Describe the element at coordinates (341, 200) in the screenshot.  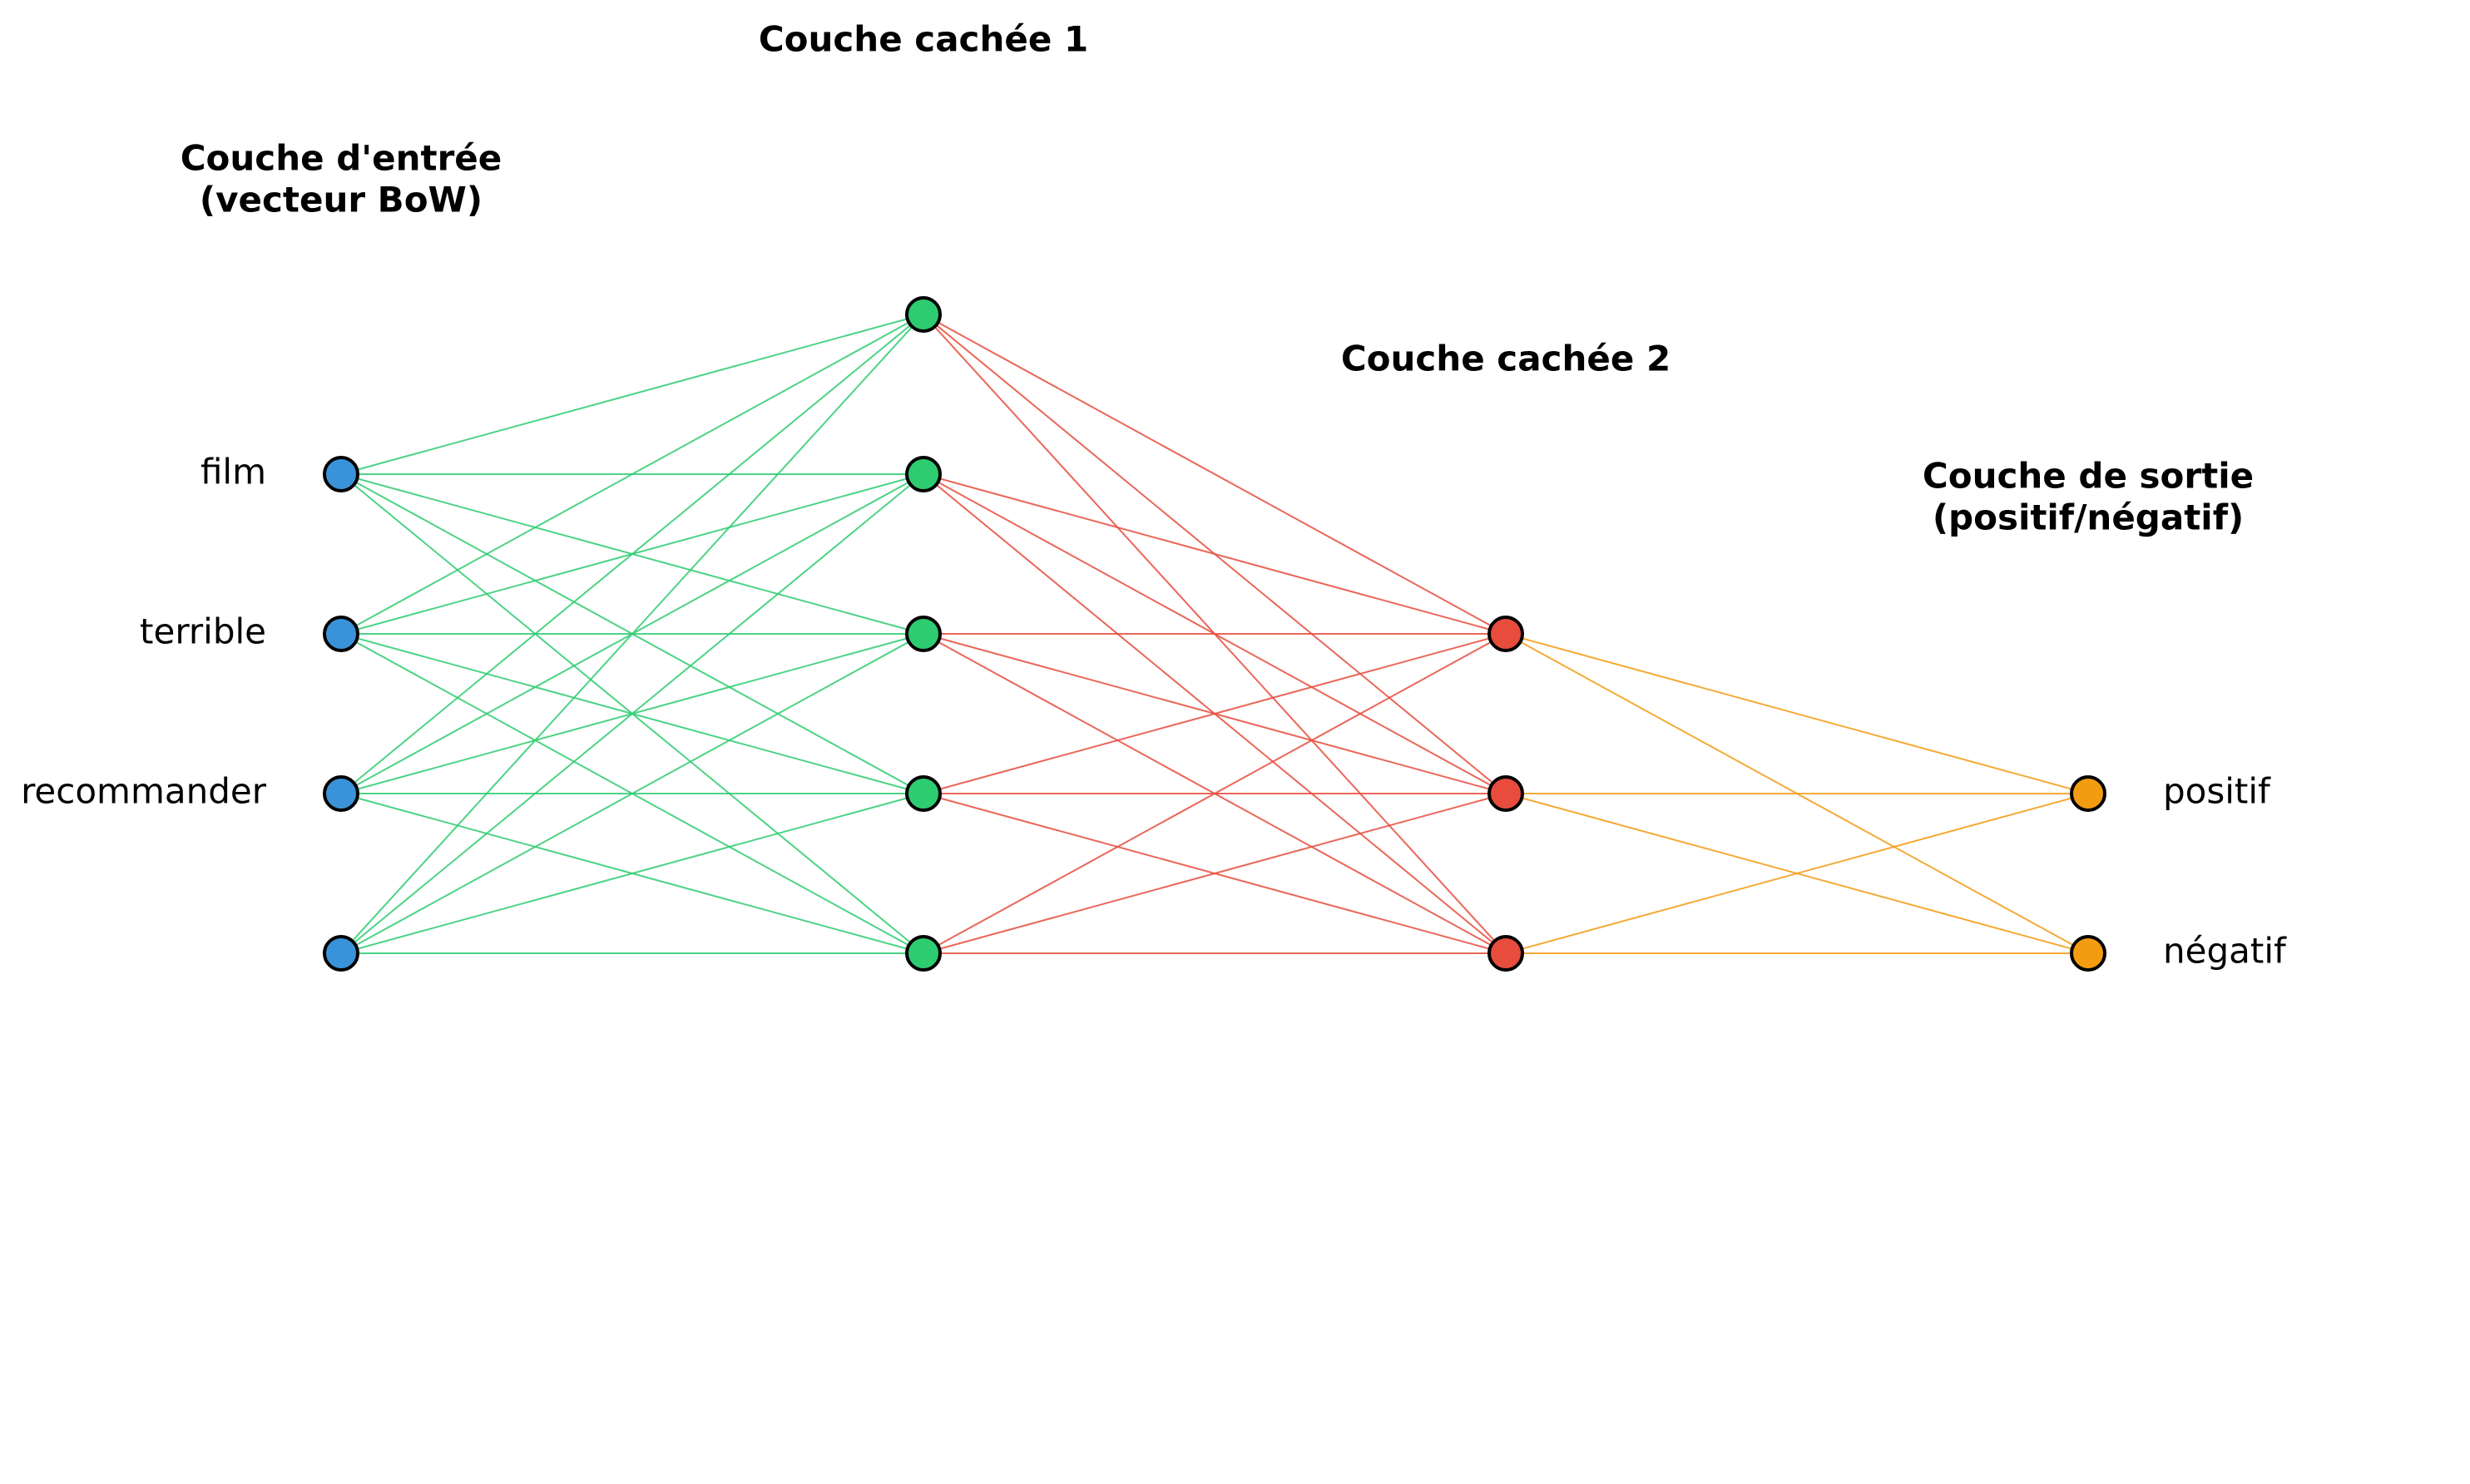
I see `input-layer-title-line-1: (vecteur BoW)` at that location.